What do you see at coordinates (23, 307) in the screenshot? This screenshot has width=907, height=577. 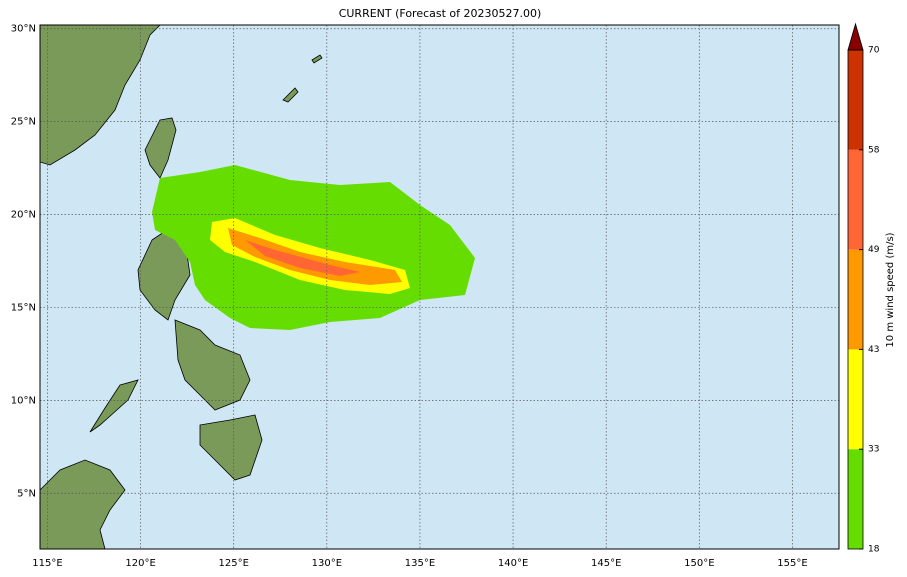 I see `y-tick-label: 15°N` at bounding box center [23, 307].